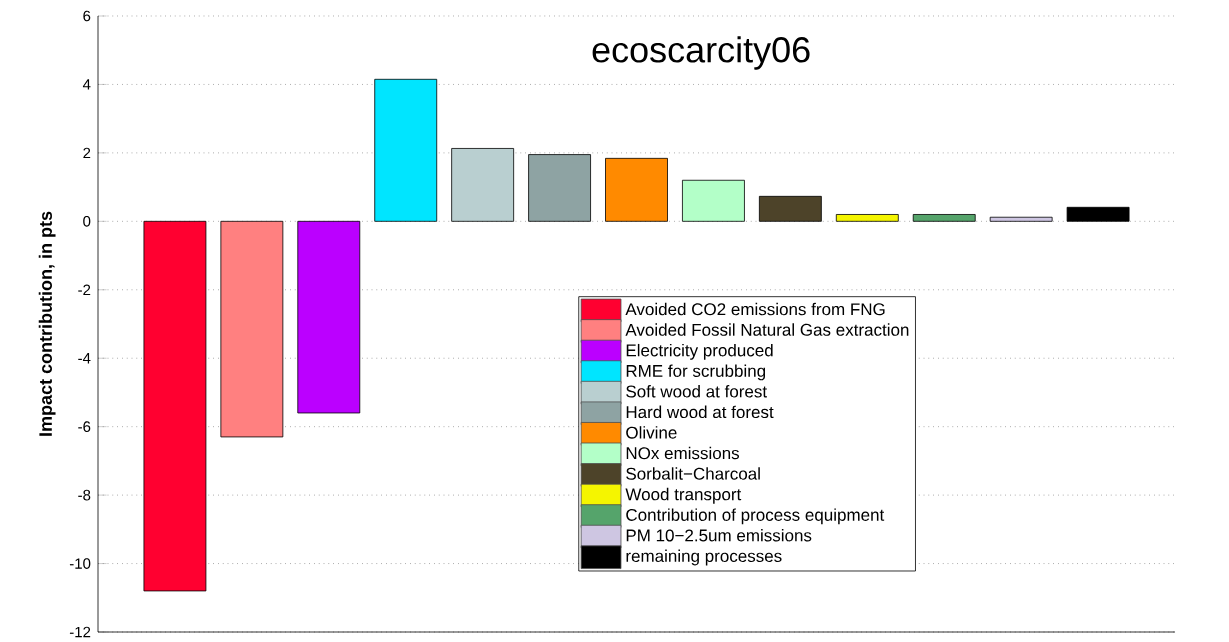  I want to click on legend-label: Sorbalit−Charcoal, so click(693, 473).